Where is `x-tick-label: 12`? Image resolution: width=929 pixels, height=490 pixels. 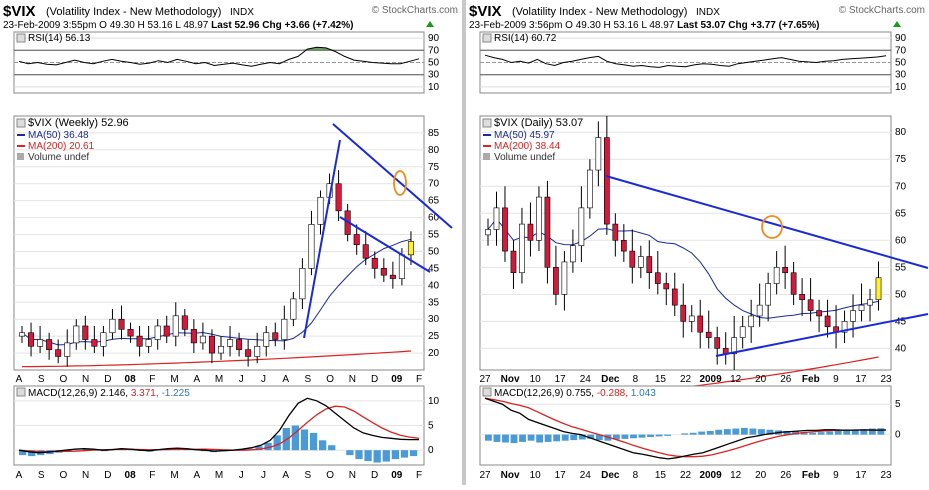 x-tick-label: 12 is located at coordinates (736, 475).